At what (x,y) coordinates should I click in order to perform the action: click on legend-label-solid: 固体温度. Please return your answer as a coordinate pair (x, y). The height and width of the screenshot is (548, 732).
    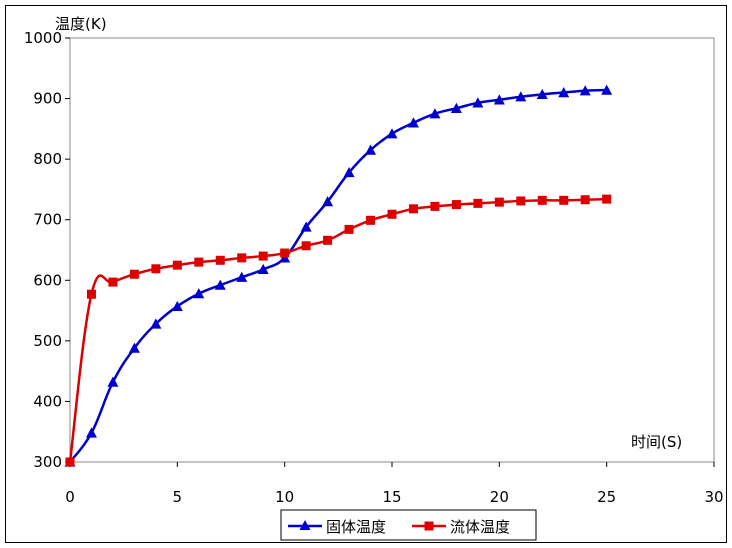
    Looking at the image, I should click on (356, 527).